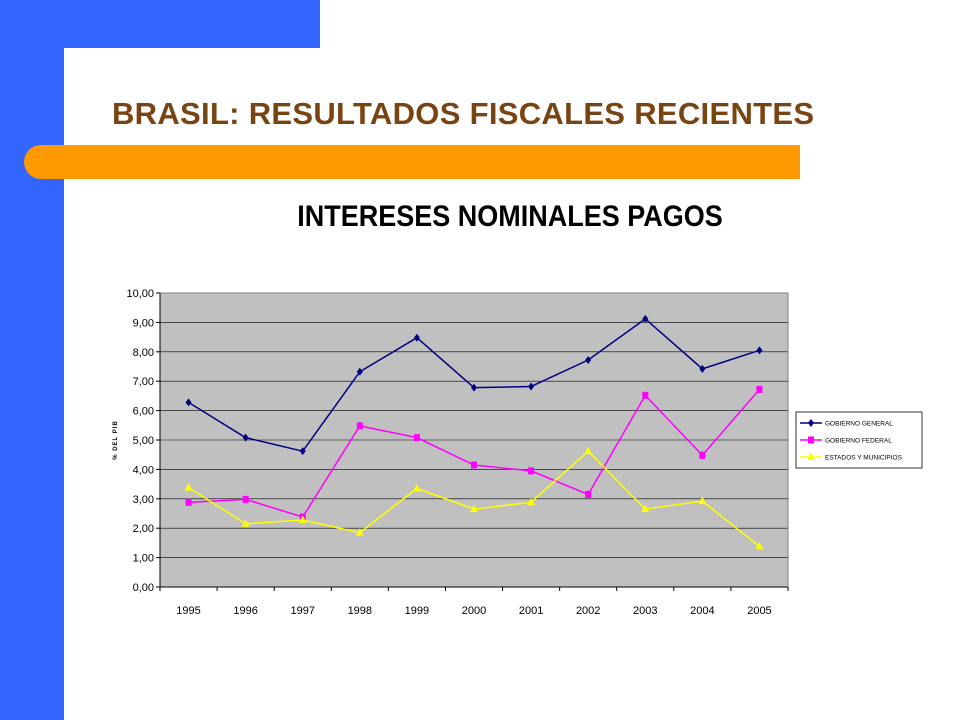 The height and width of the screenshot is (720, 960). I want to click on x-tick-label: 2002, so click(588, 611).